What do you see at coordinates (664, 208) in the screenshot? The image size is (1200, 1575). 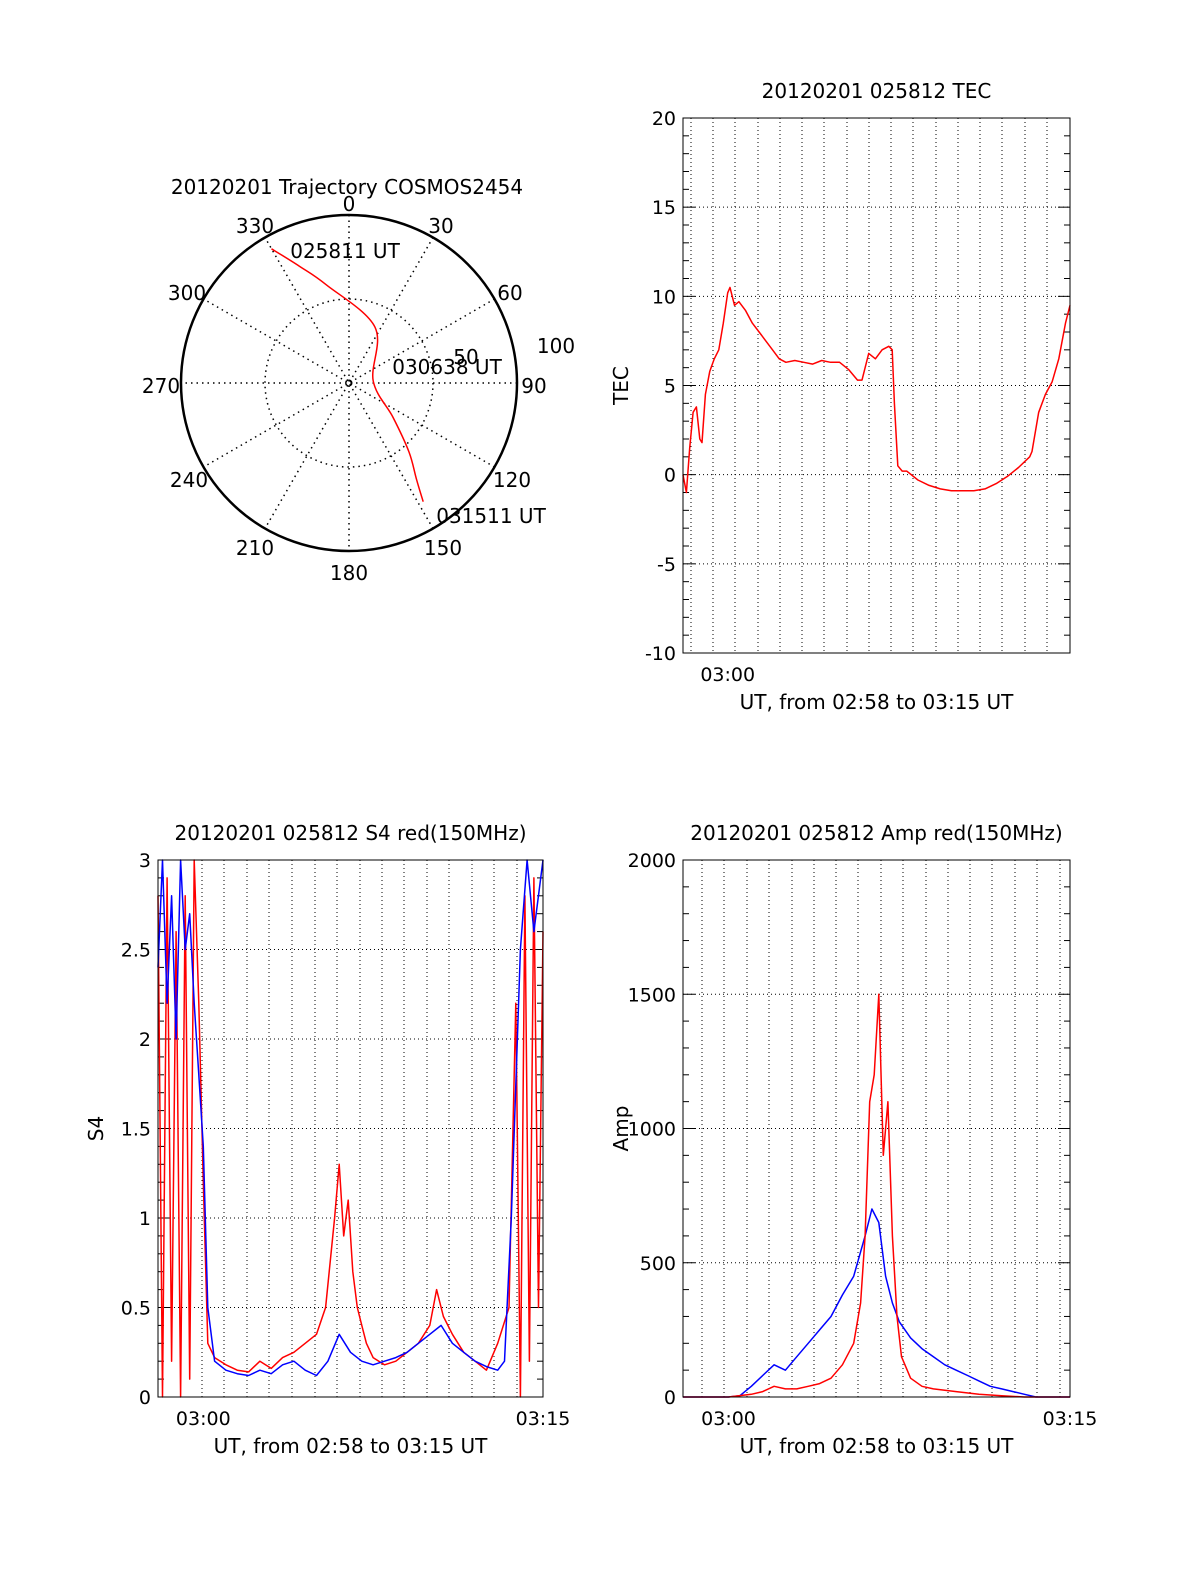 I see `y-tick-label: 15` at bounding box center [664, 208].